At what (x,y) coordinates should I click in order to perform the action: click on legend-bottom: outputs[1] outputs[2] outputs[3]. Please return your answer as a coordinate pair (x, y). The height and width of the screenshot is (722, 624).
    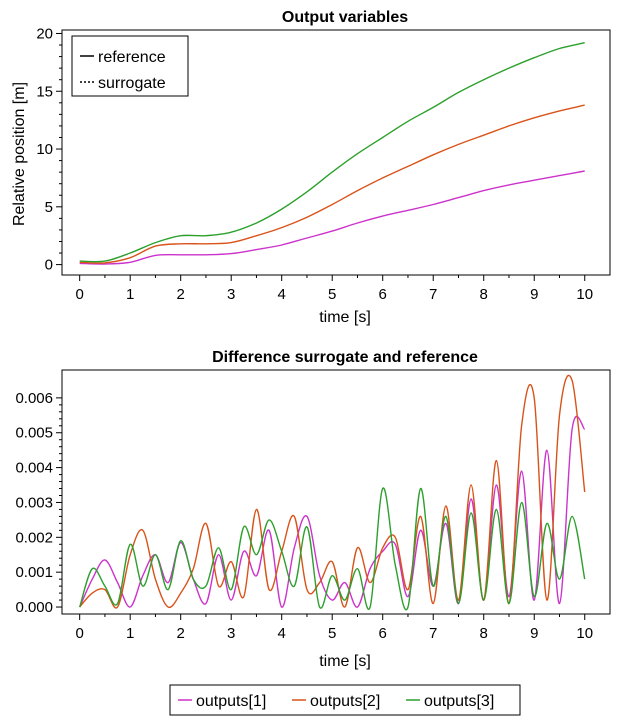
    Looking at the image, I should click on (345, 700).